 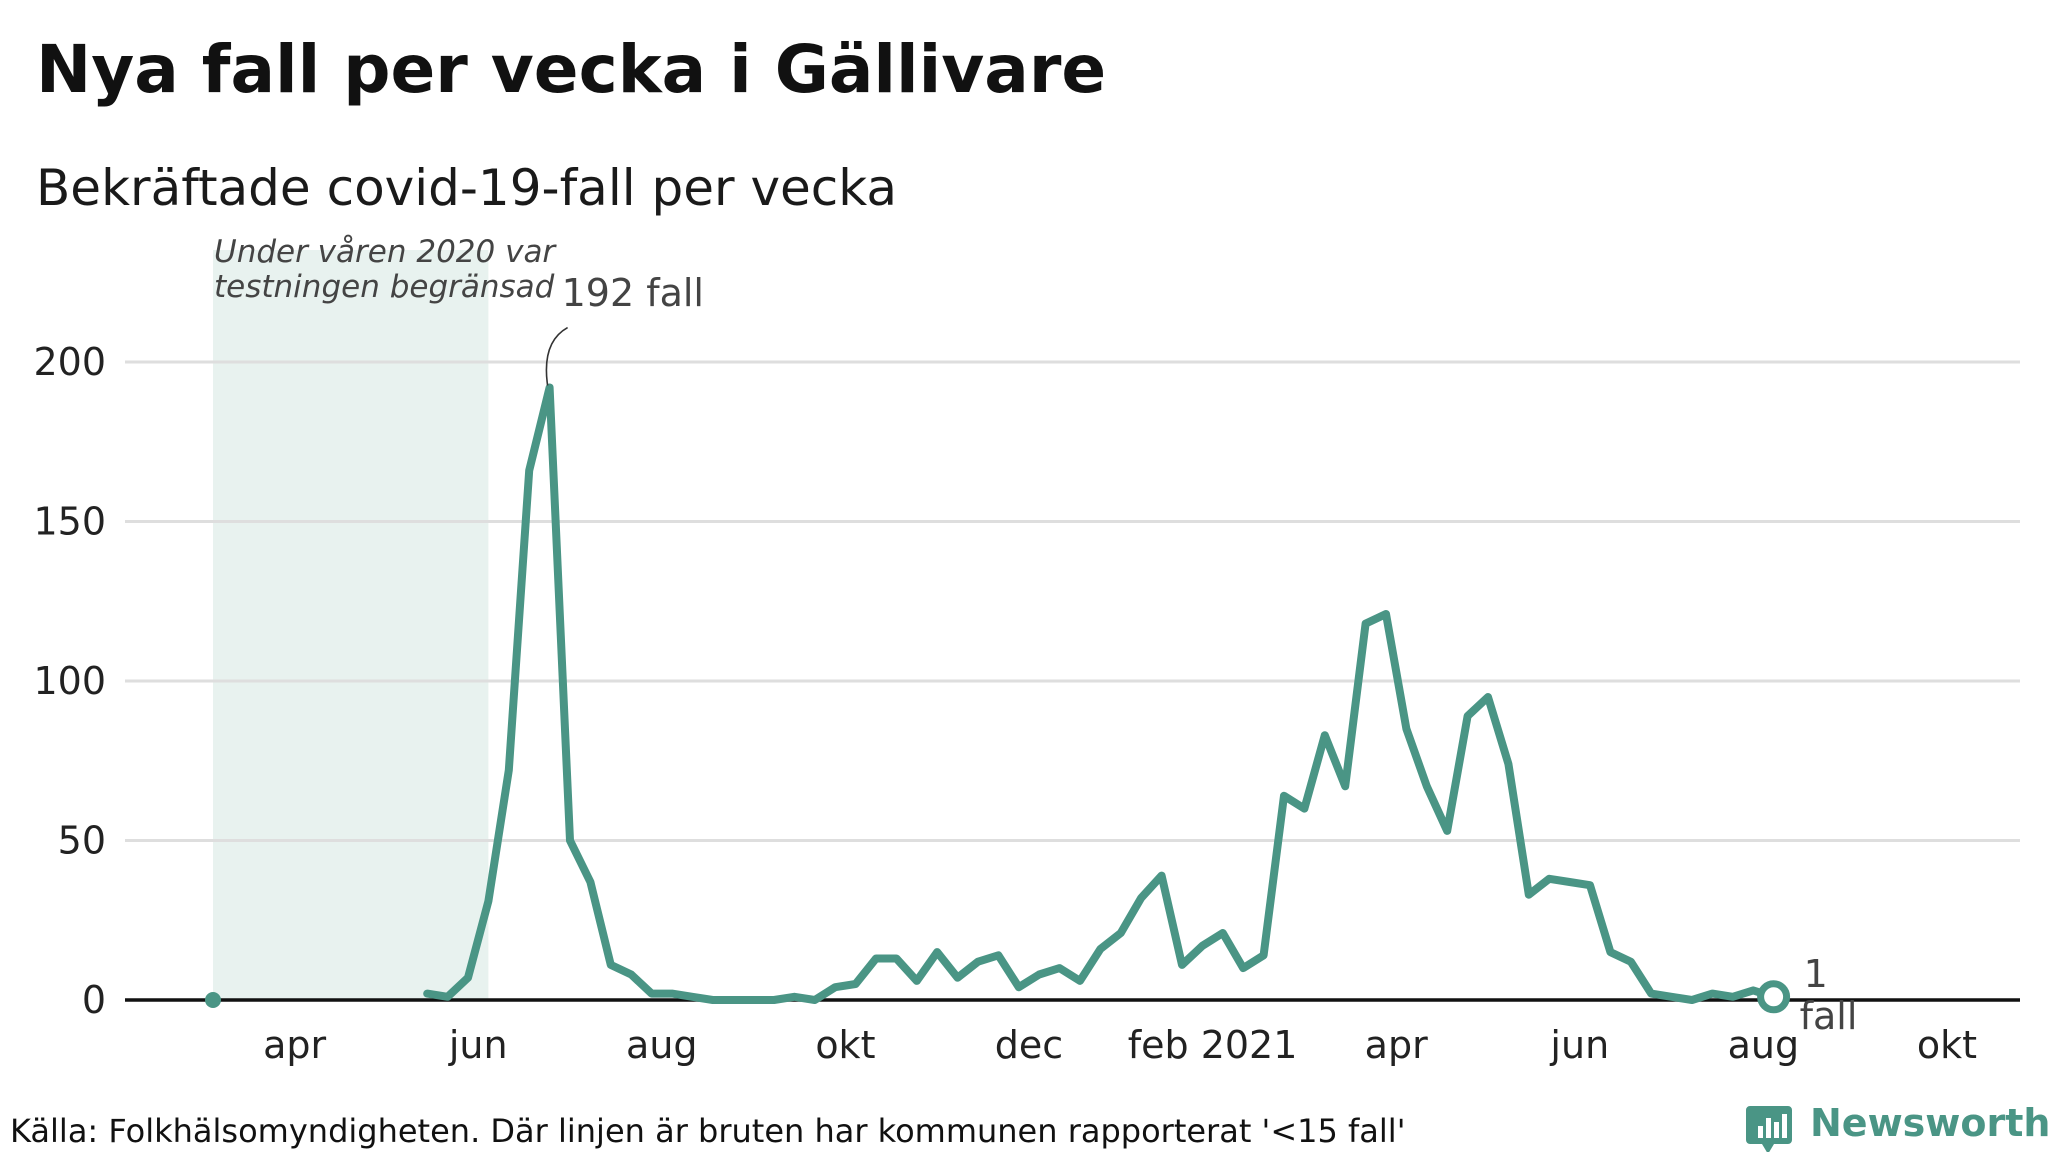 What do you see at coordinates (1829, 1016) in the screenshot?
I see `end-label-unit: fall` at bounding box center [1829, 1016].